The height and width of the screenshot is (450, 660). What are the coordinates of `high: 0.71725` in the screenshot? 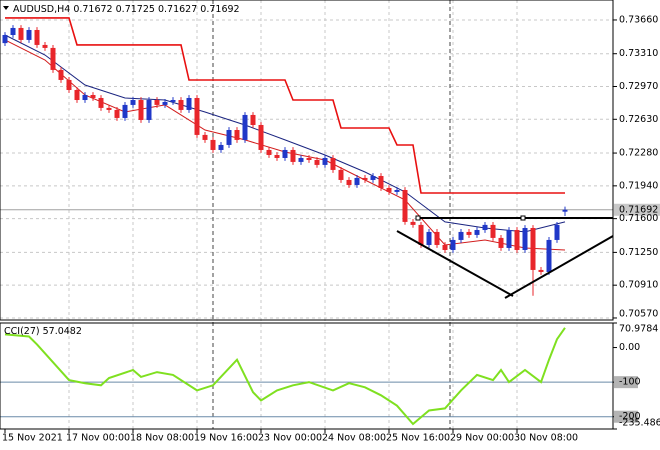 It's located at (135, 9).